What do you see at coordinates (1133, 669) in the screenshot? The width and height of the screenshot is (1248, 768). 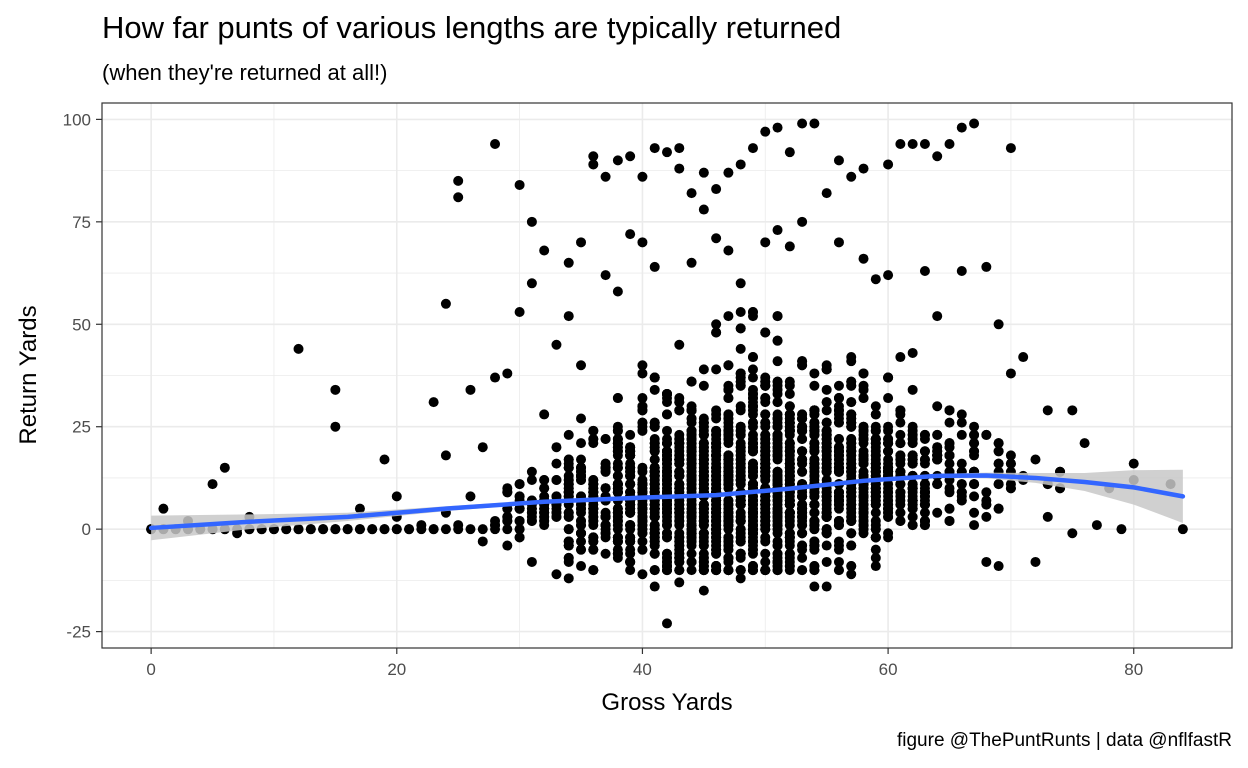 I see `x-tick-label: 80` at bounding box center [1133, 669].